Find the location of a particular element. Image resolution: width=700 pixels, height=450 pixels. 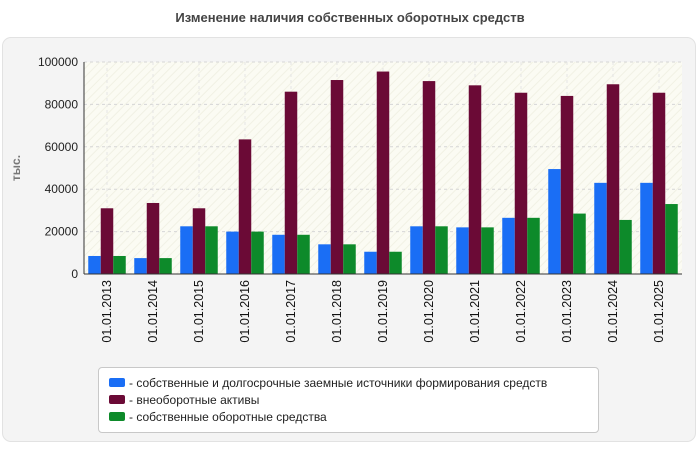

bar-series-0-01.01.2019 is located at coordinates (370, 262).